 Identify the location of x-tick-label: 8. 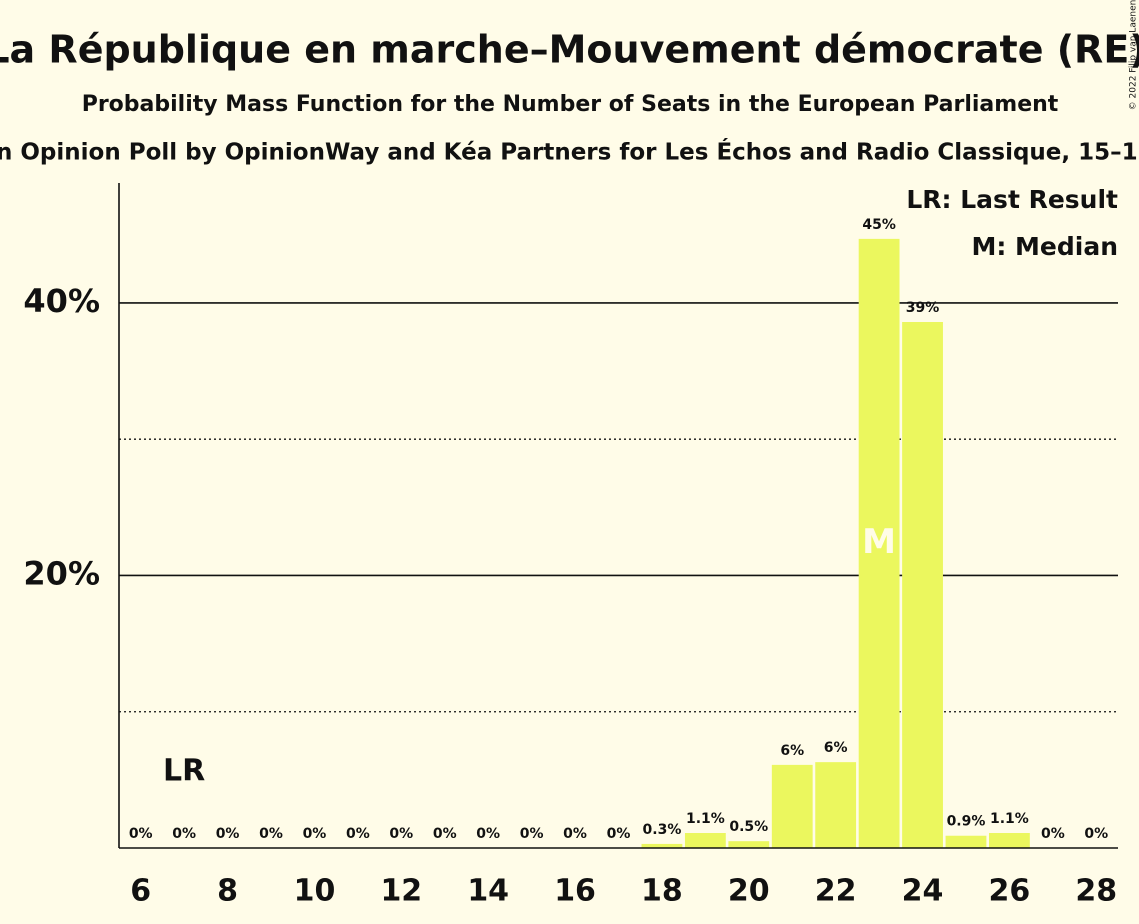
(227, 891).